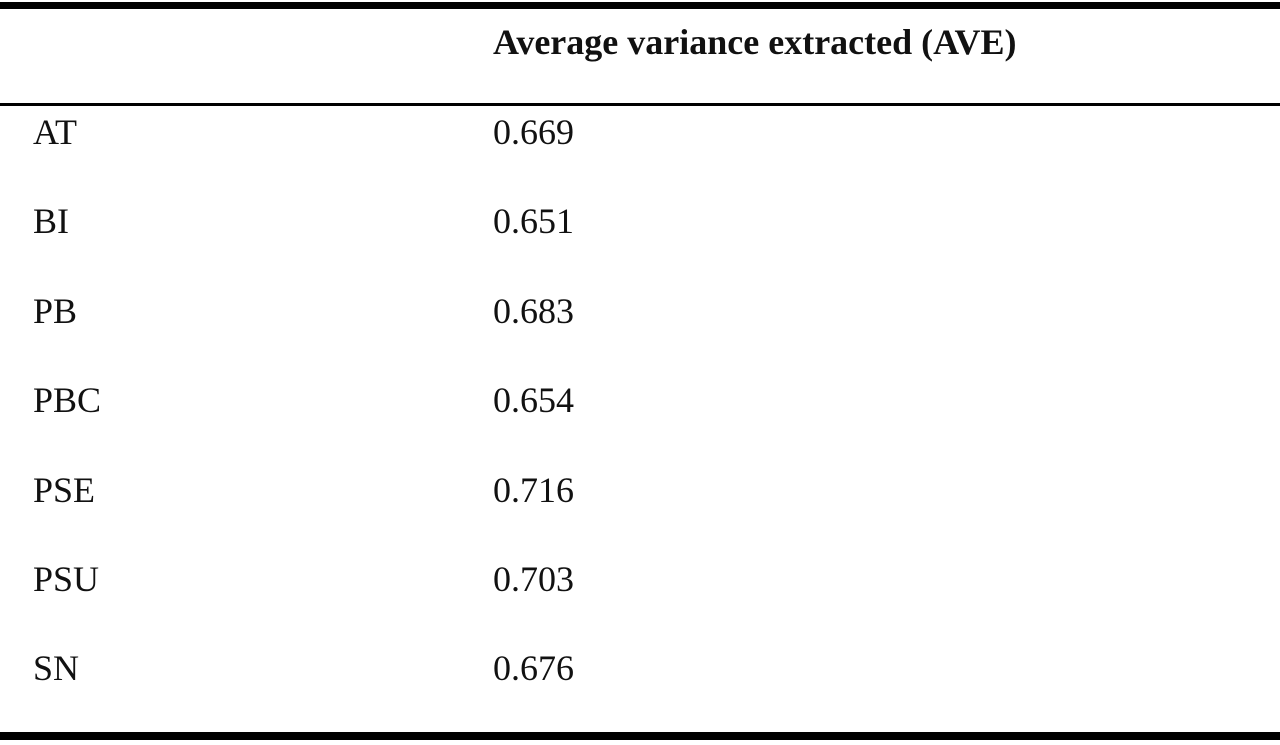  I want to click on construct-cell: SN, so click(56, 668).